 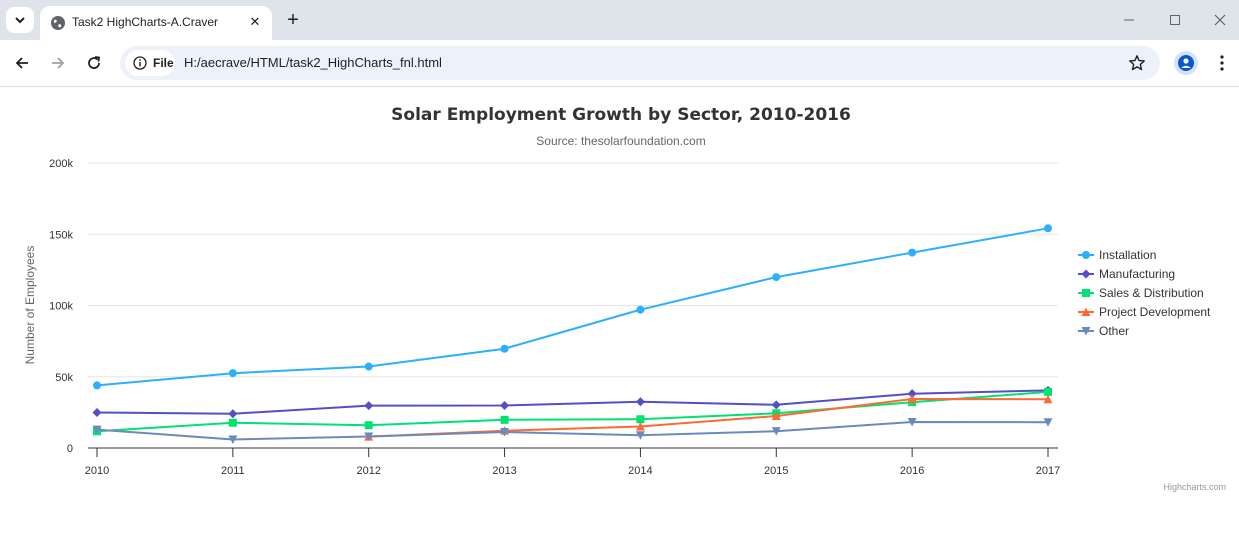 What do you see at coordinates (1151, 293) in the screenshot?
I see `legend-label: Sales & Distribution` at bounding box center [1151, 293].